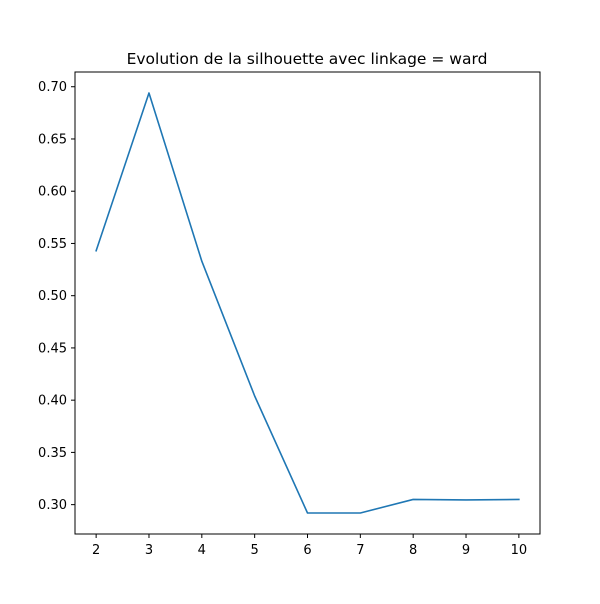 This screenshot has width=600, height=604. I want to click on y-tick-label: 0.50, so click(52, 296).